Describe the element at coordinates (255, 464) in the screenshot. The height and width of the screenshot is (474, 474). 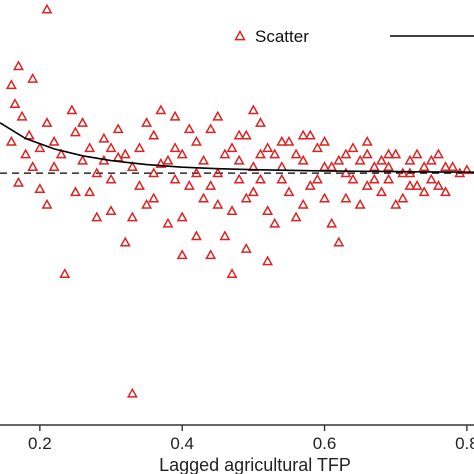
I see `x-axis-title: Lagged agricultural TFP` at that location.